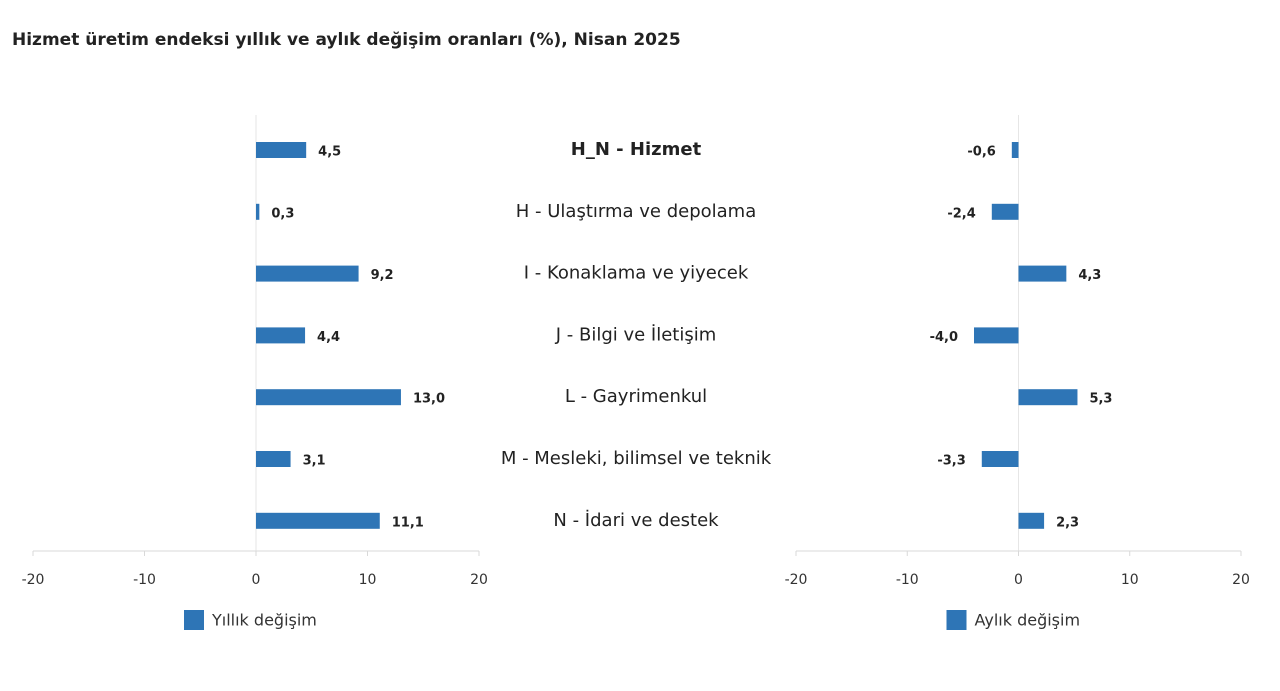  Describe the element at coordinates (961, 213) in the screenshot. I see `value-label: -2,4` at that location.